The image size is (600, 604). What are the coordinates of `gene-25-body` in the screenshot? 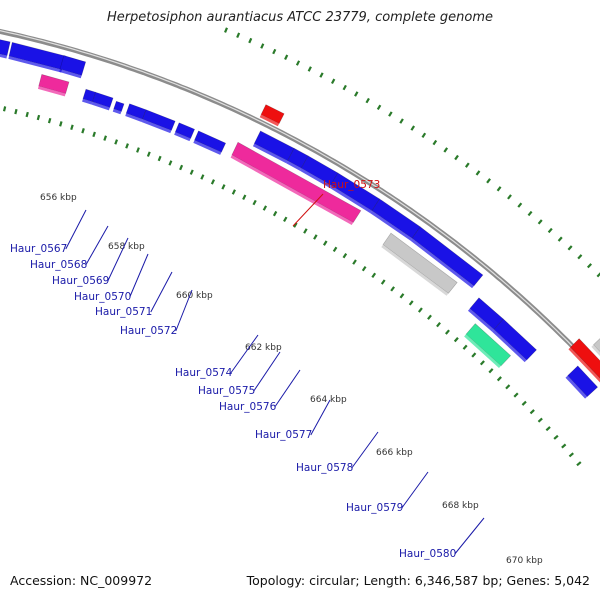 It's located at (585, 358).